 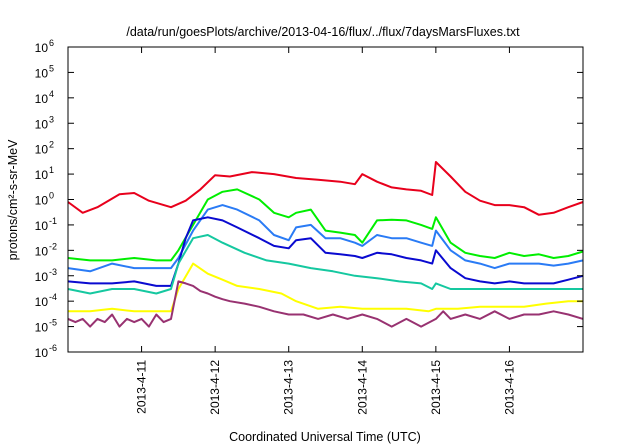 What do you see at coordinates (289, 387) in the screenshot?
I see `x-tick-label: 2013-4-13` at bounding box center [289, 387].